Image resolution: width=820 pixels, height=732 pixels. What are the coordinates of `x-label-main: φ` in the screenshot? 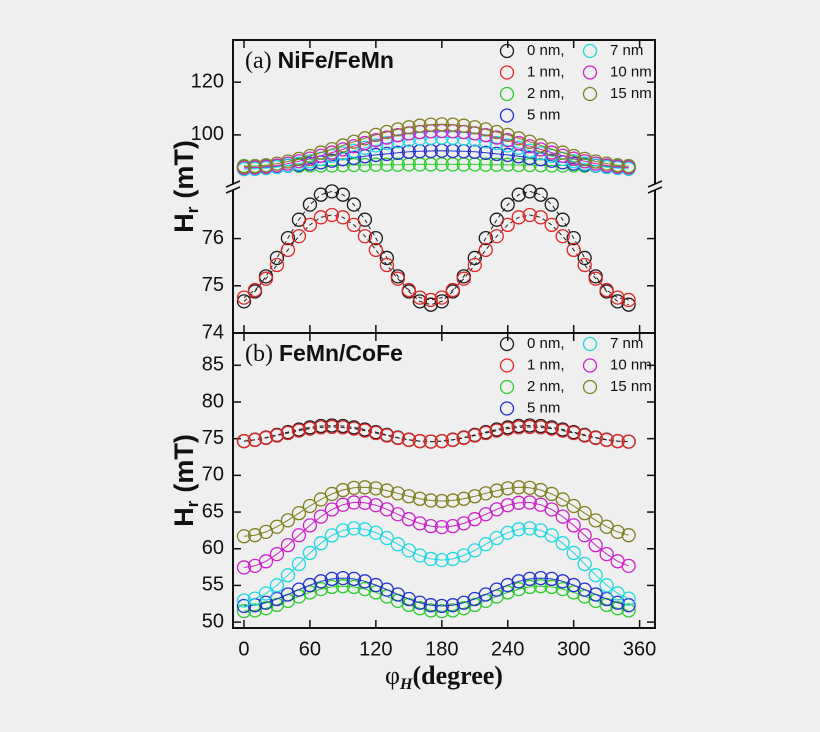 It's located at (392, 675).